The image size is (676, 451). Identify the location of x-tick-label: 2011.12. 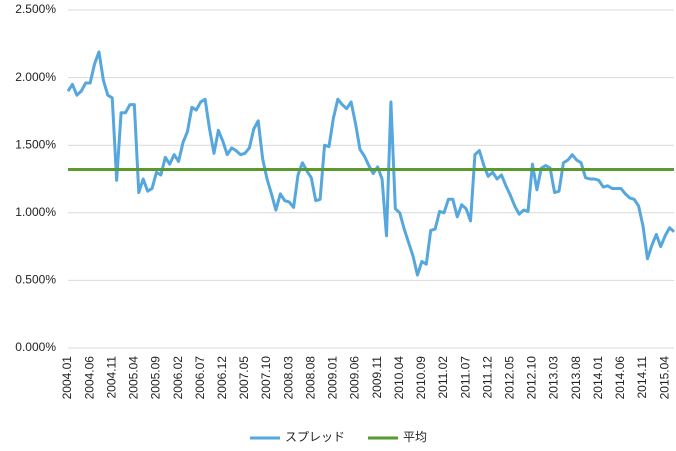
(487, 377).